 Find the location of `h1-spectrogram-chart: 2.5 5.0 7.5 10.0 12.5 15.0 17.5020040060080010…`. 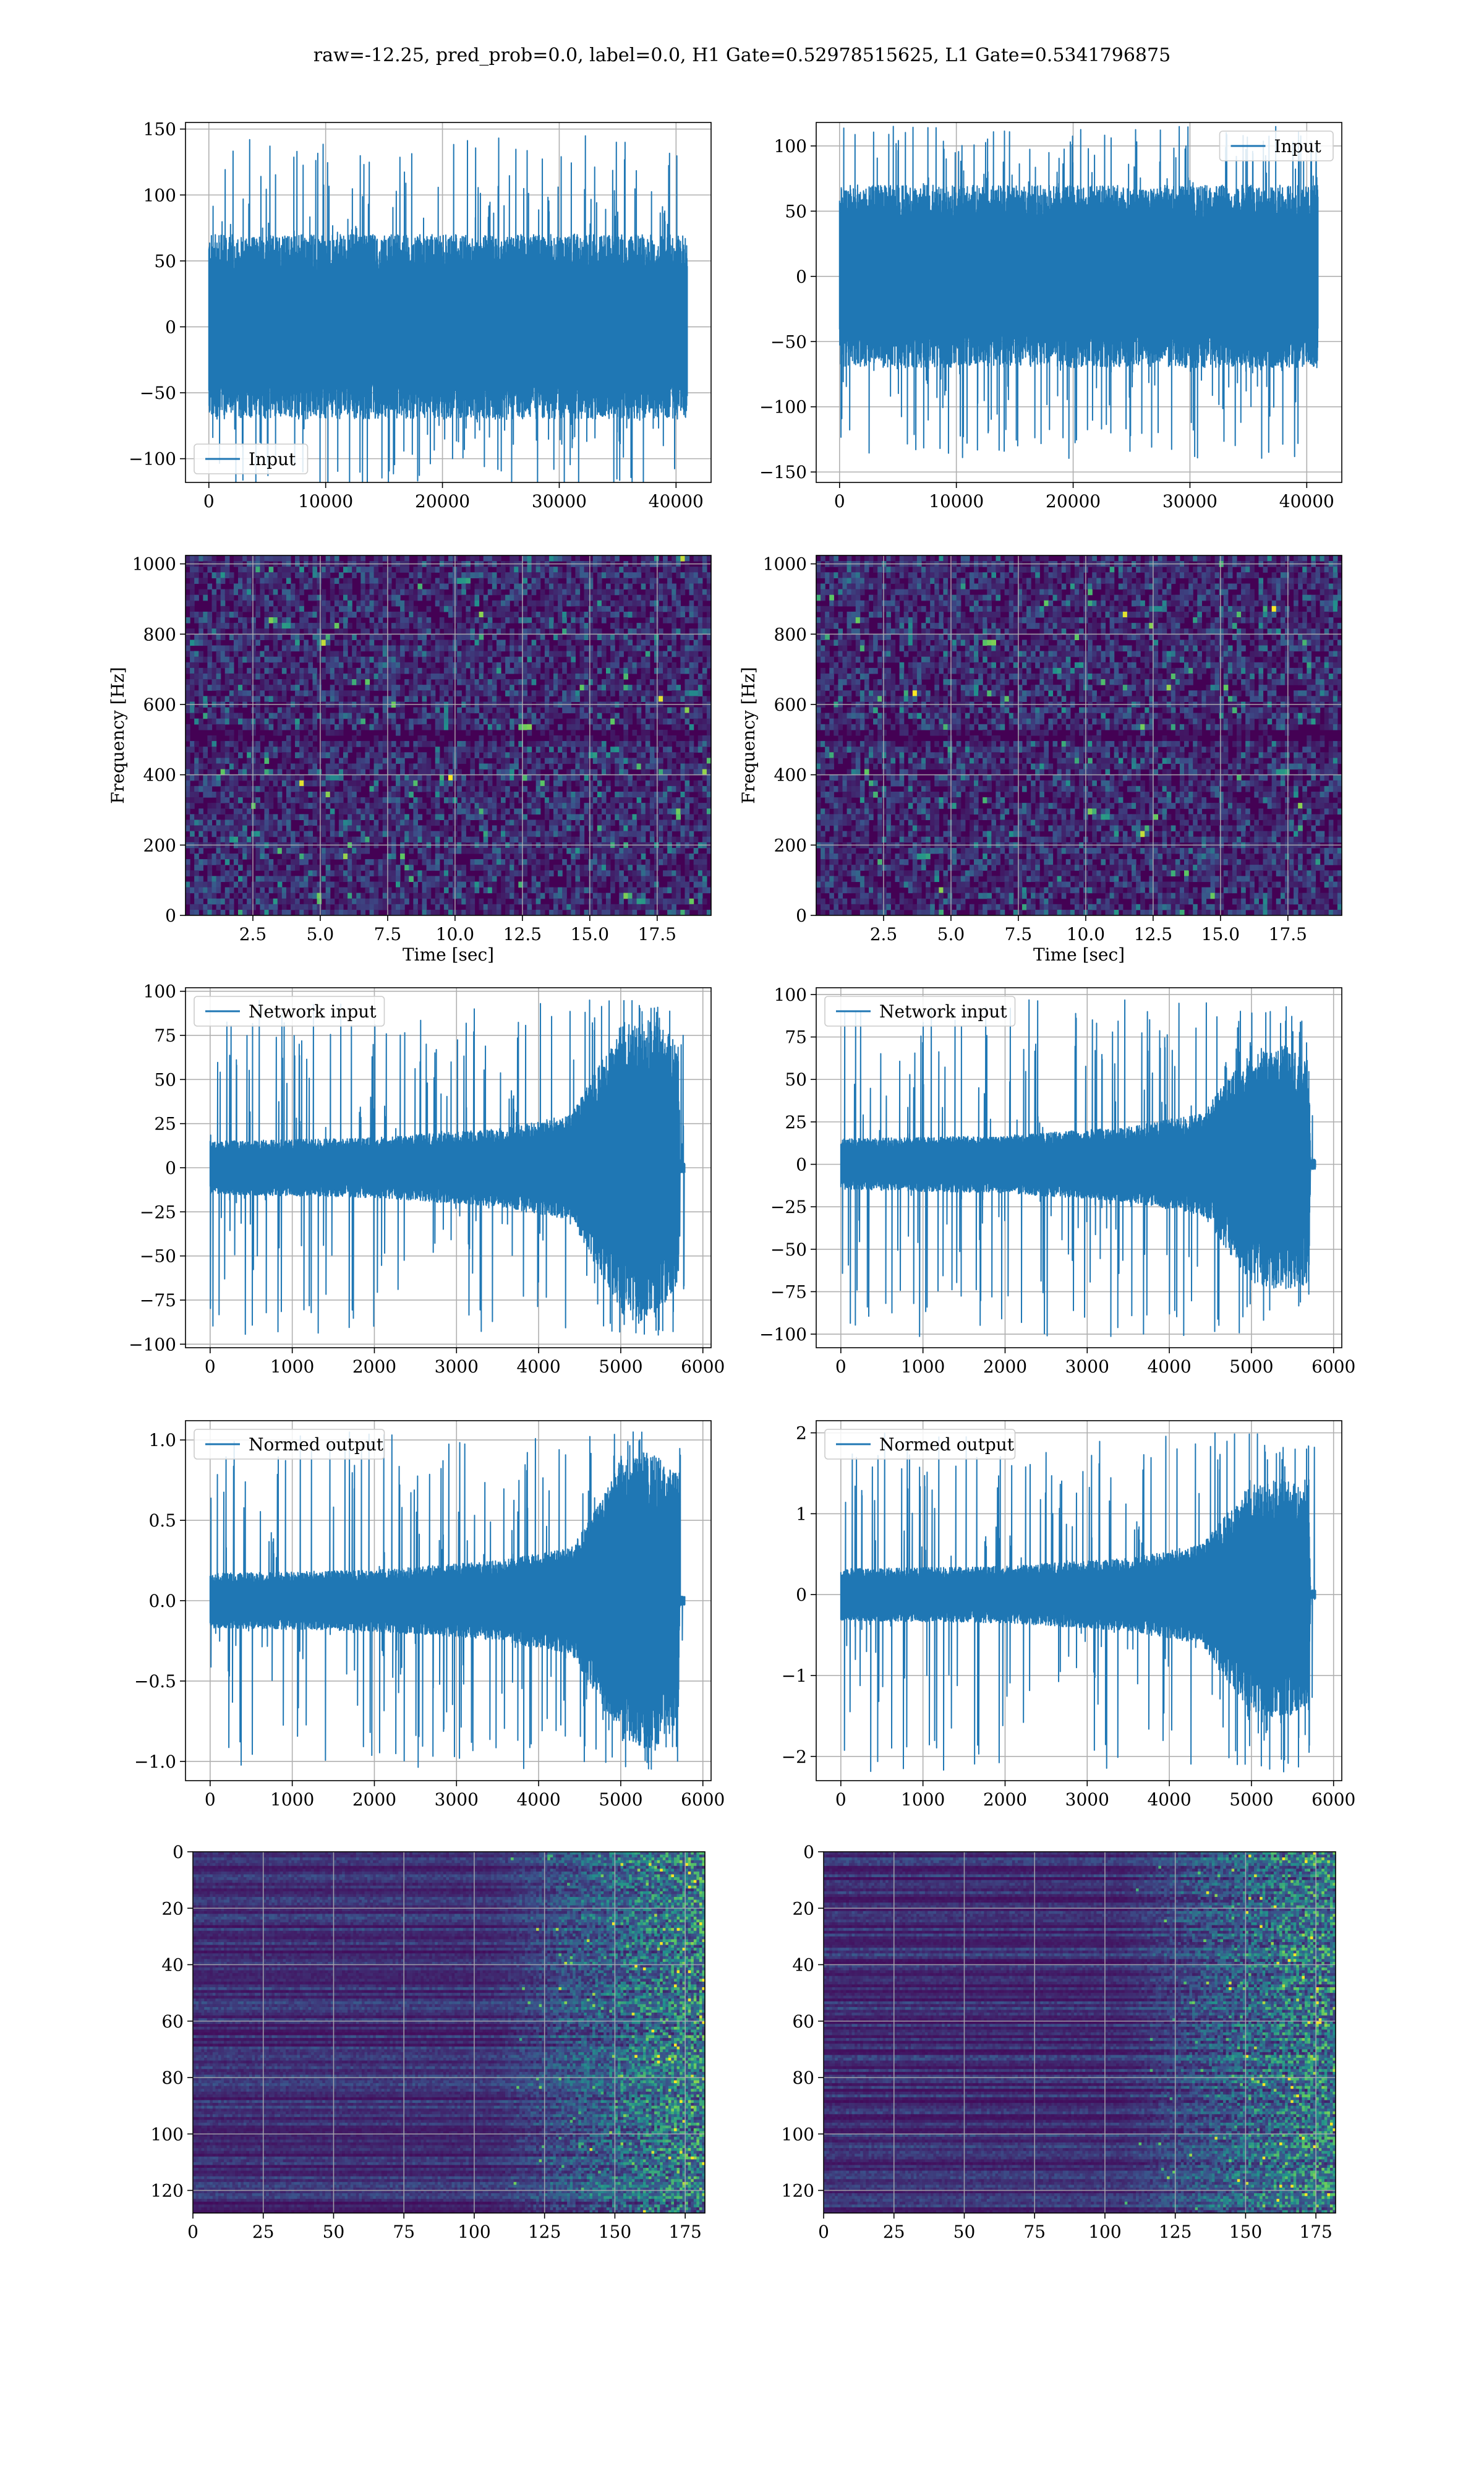

h1-spectrogram-chart: 2.5 5.0 7.5 10.0 12.5 15.0 17.5020040060080010… is located at coordinates (410, 759).